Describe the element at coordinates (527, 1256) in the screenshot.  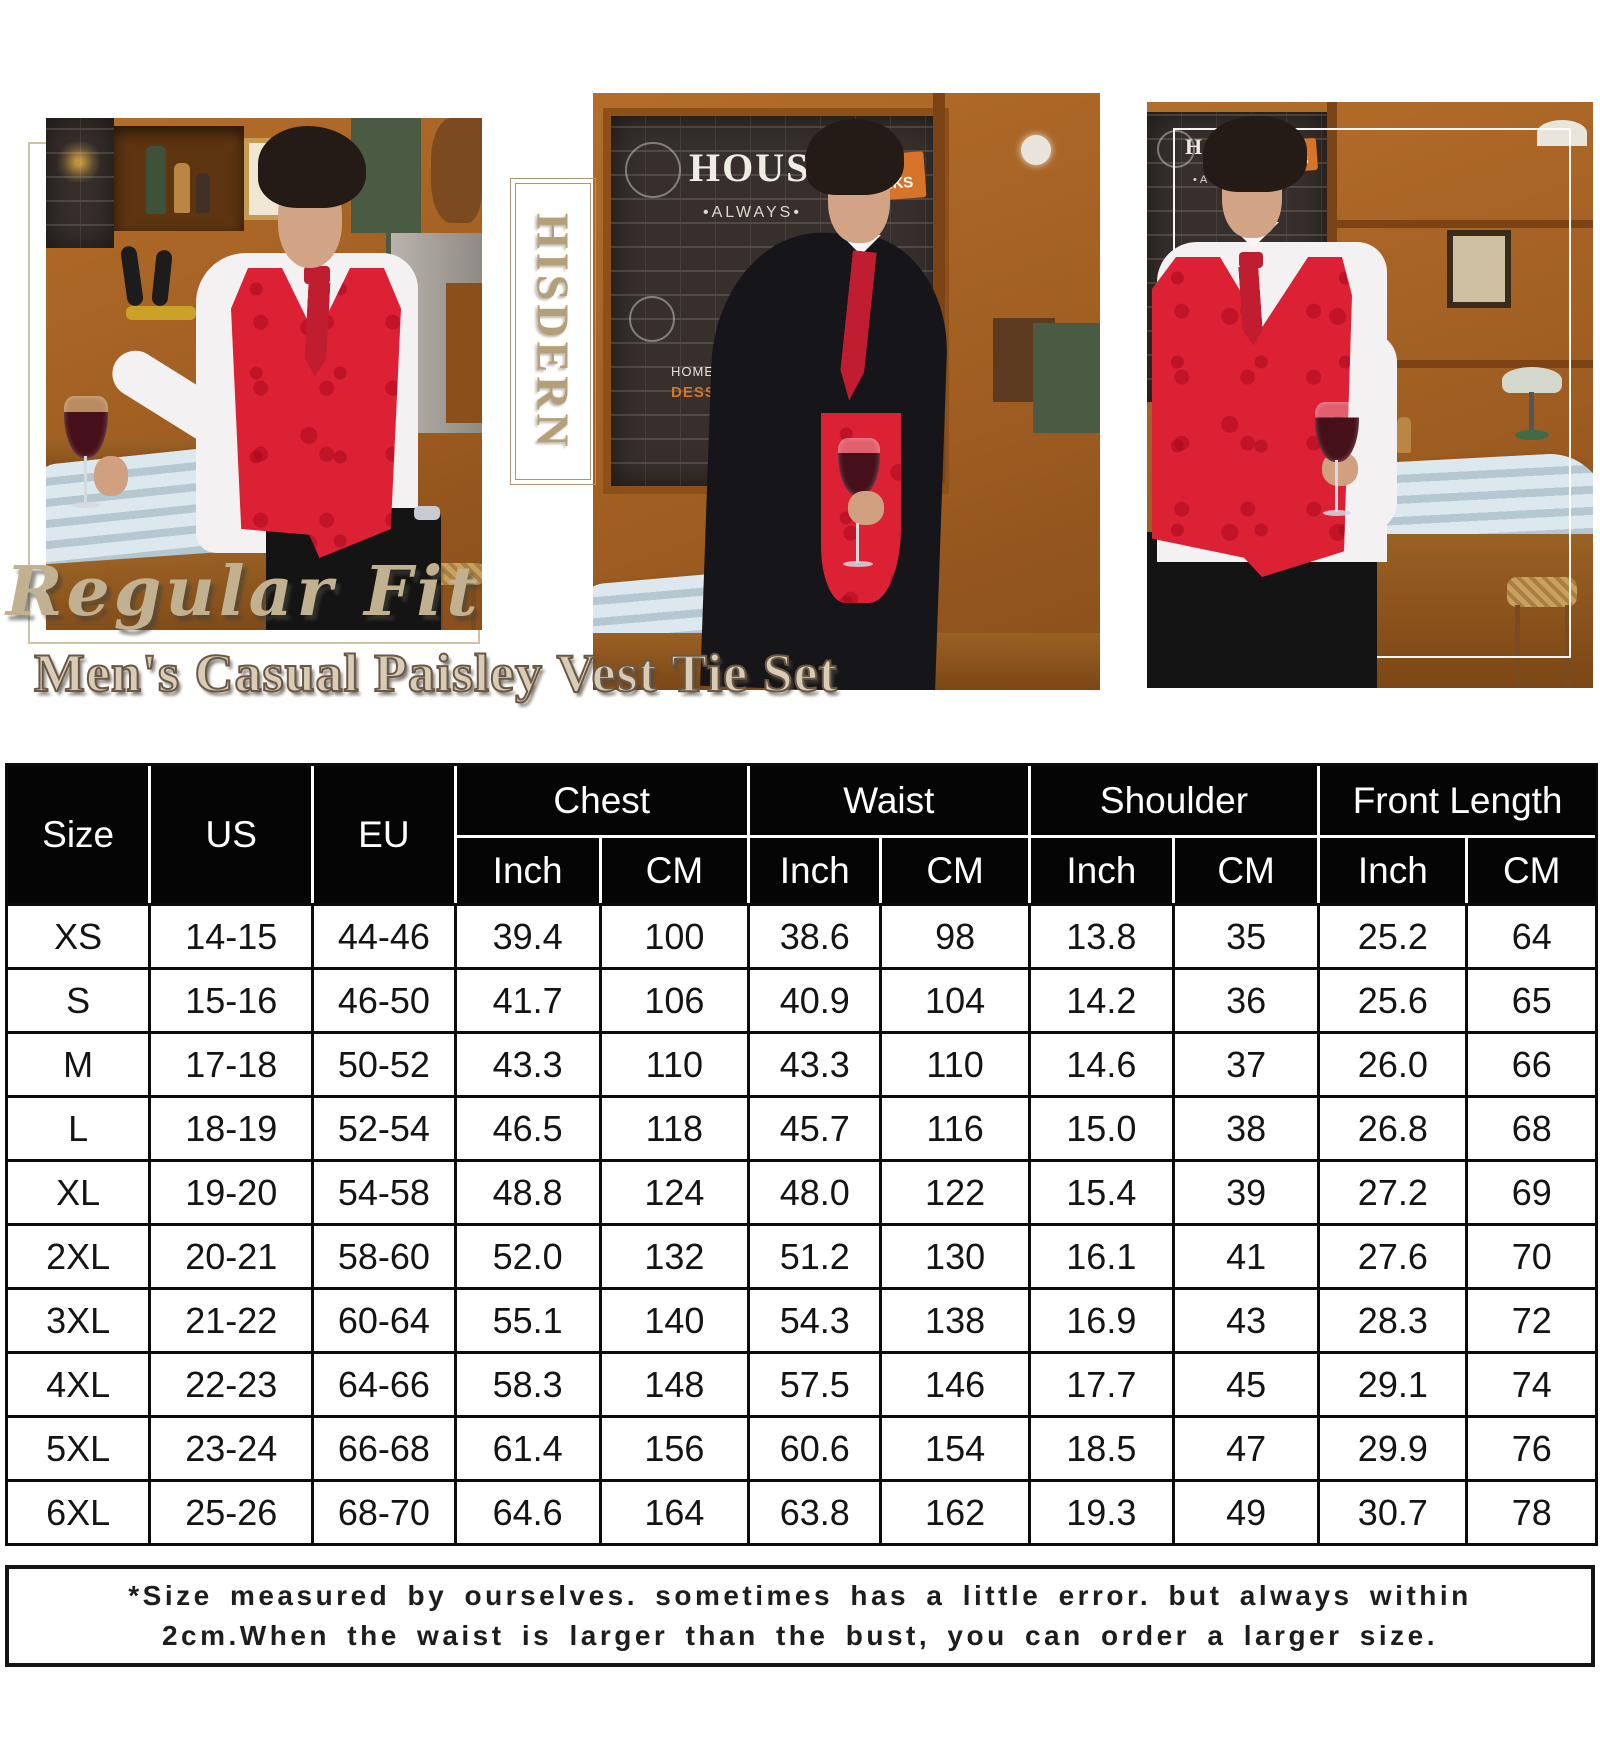
I see `size-cell-chest_in: 52.0` at that location.